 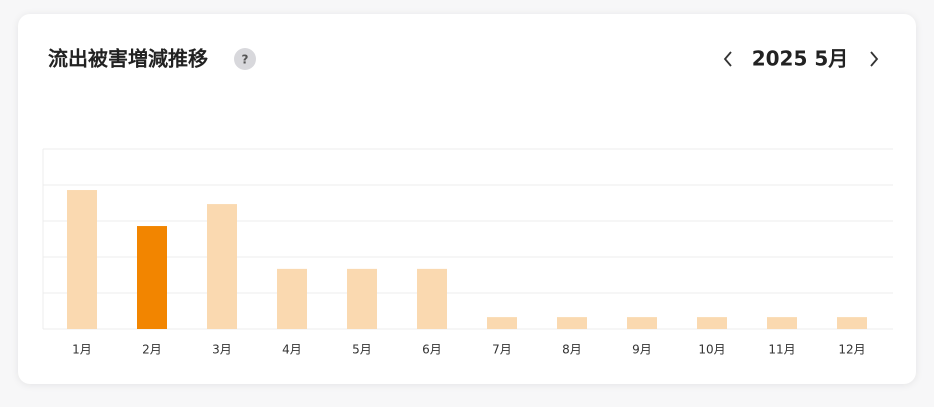 I want to click on period-label: 2025 5月, so click(x=800, y=59).